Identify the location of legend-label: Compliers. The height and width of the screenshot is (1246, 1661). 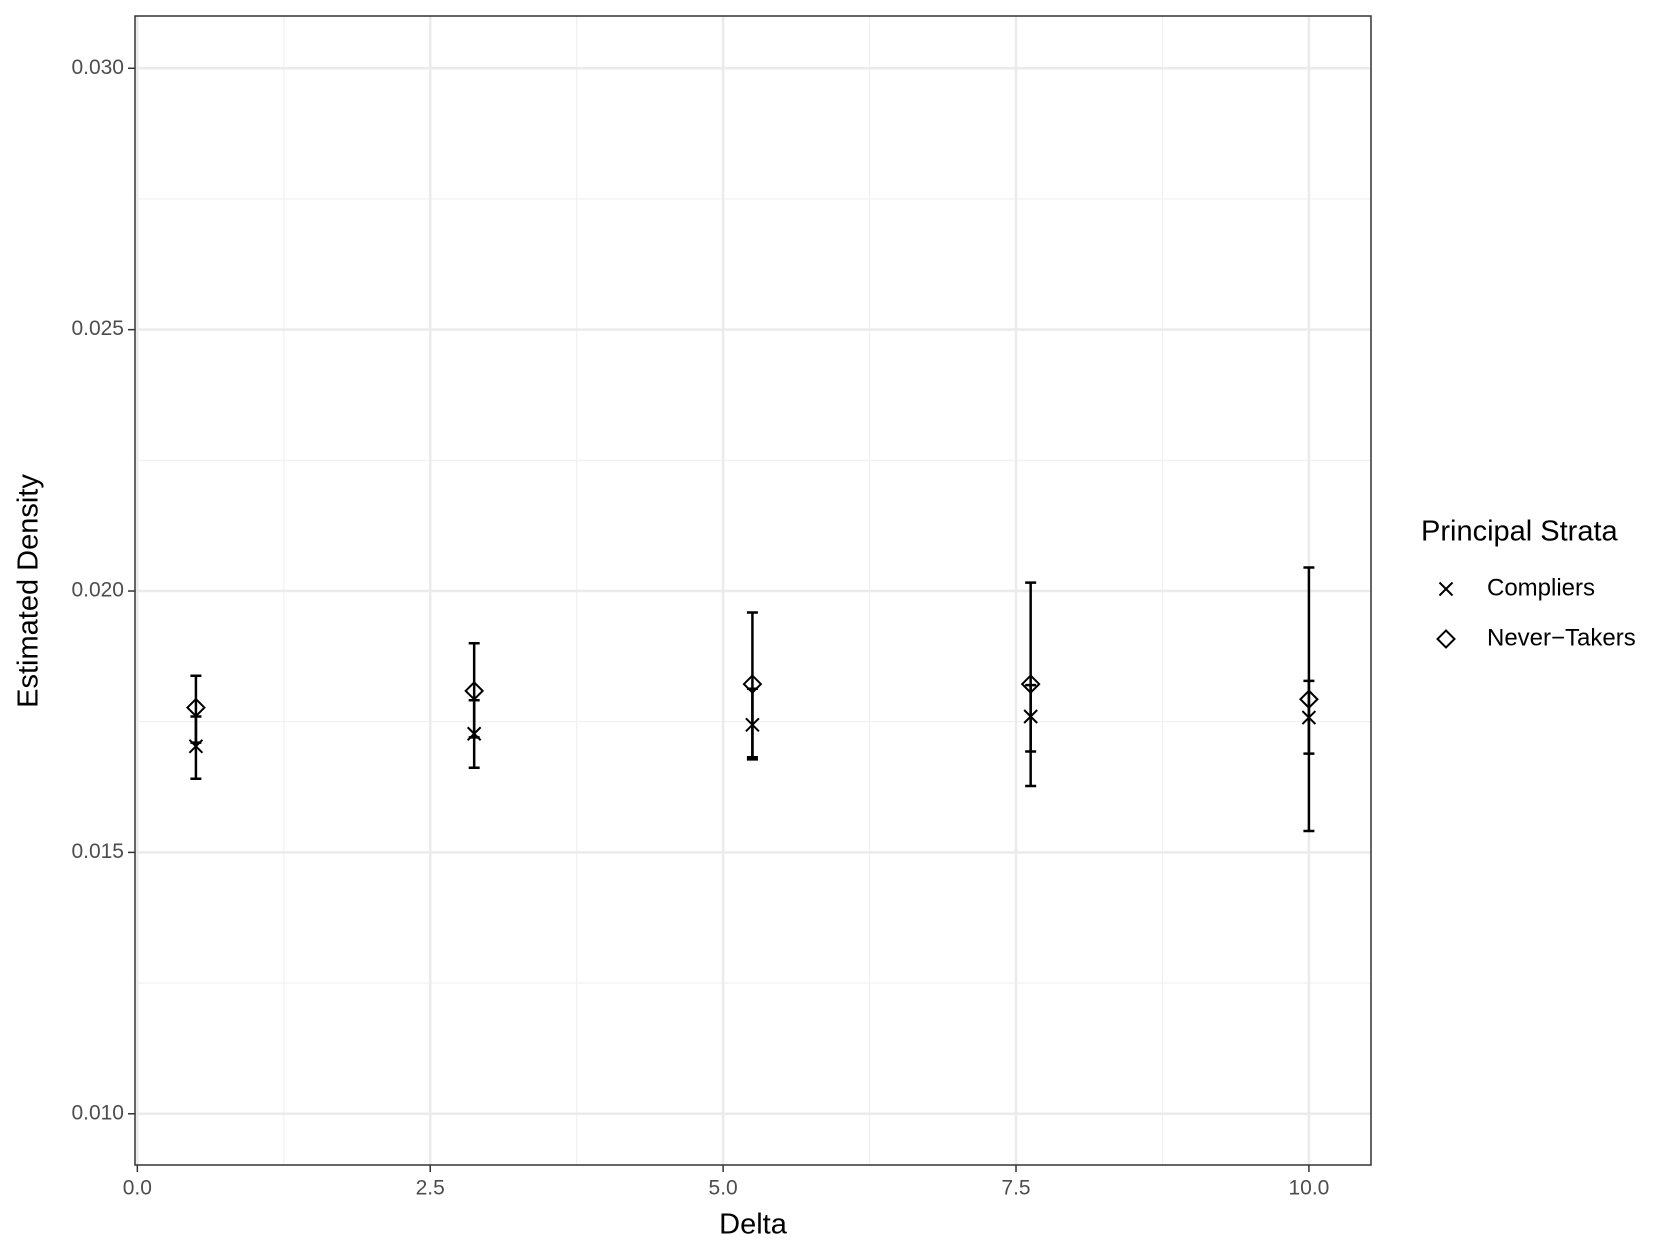
(1541, 587).